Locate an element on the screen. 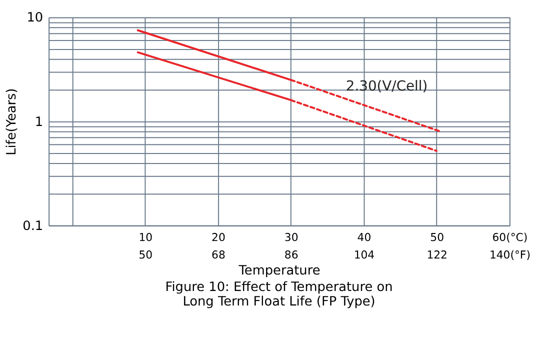 This screenshot has width=560, height=344. x2-tick-label: 50 is located at coordinates (145, 255).